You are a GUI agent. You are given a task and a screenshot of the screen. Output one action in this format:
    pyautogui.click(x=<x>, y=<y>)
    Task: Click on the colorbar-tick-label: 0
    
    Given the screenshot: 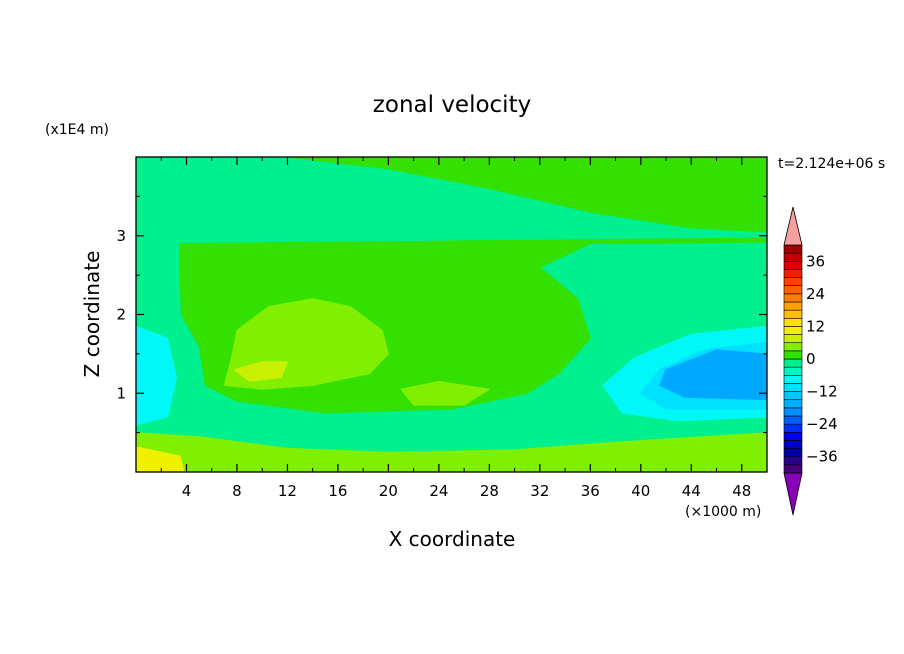 What is the action you would take?
    pyautogui.click(x=811, y=359)
    